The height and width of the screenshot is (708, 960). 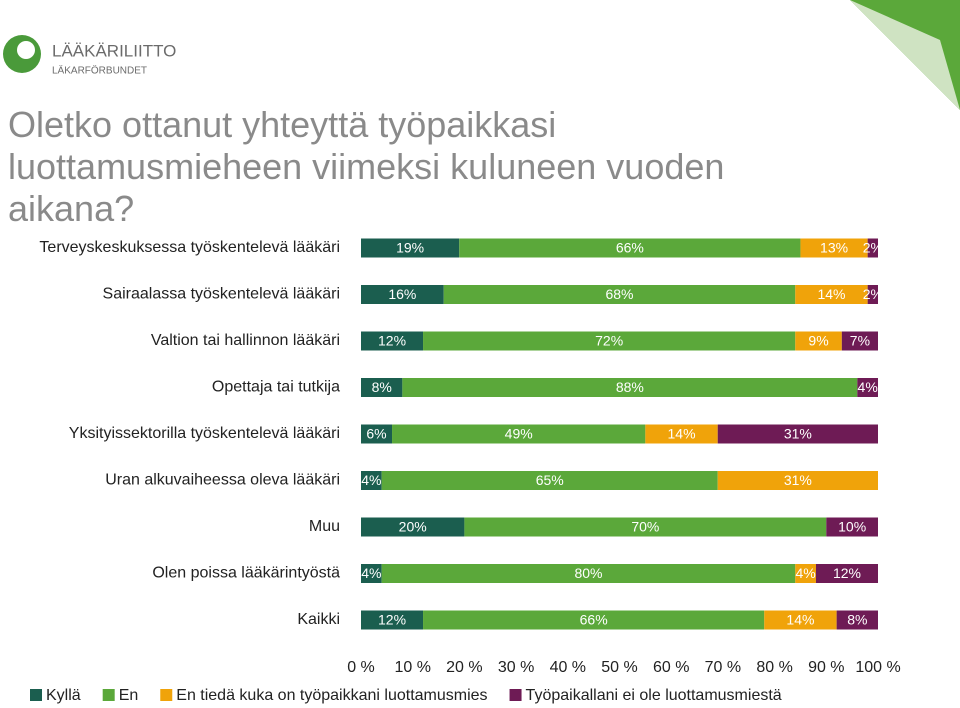 I want to click on logo-name: LÄÄKÄRILIITTO, so click(x=114, y=50).